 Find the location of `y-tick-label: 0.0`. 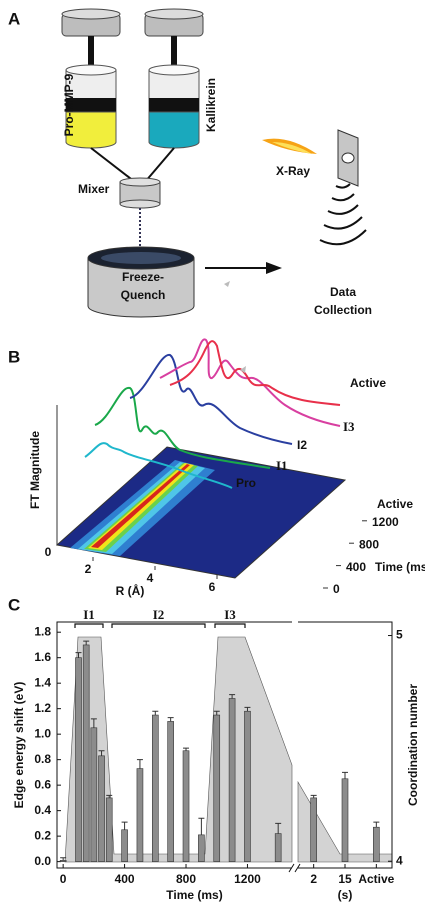

y-tick-label: 0.0 is located at coordinates (42, 861).